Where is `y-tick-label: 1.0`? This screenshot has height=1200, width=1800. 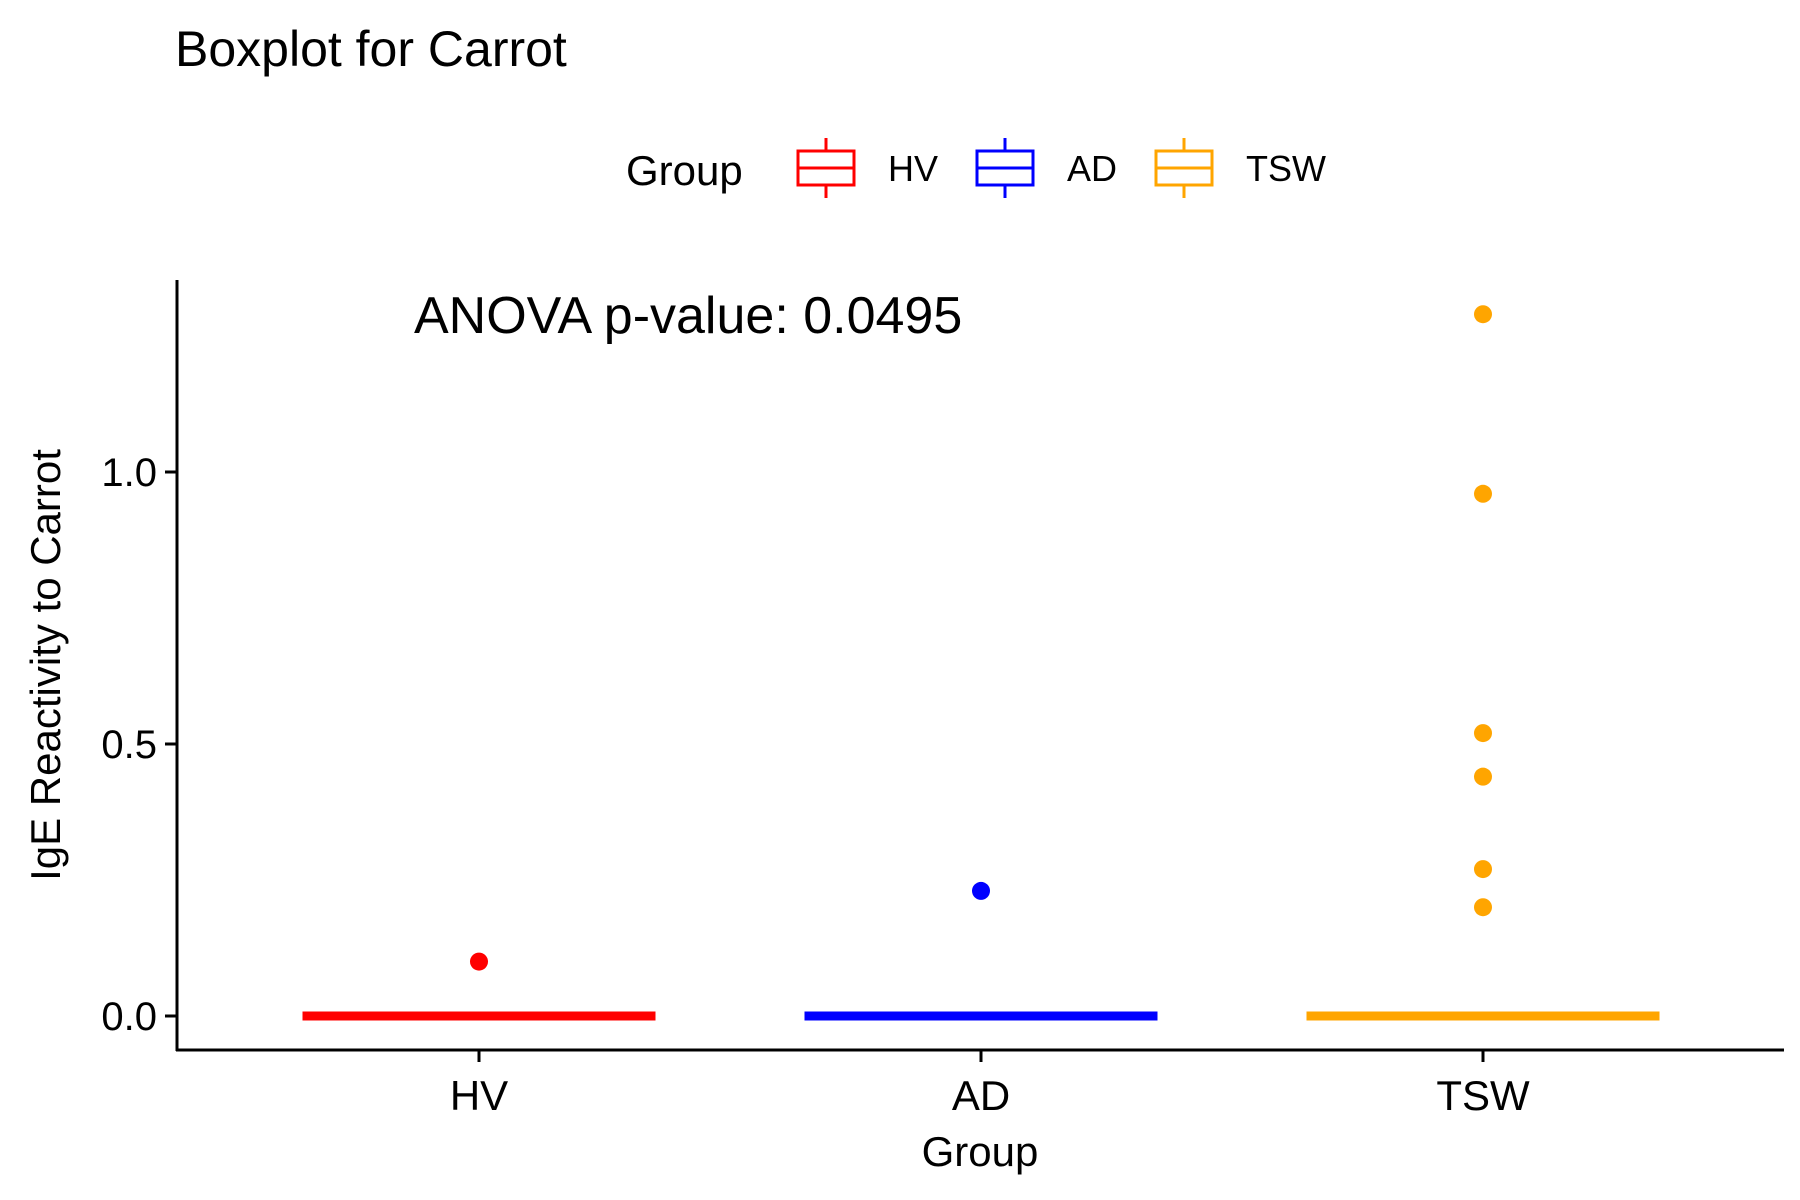 y-tick-label: 1.0 is located at coordinates (129, 473).